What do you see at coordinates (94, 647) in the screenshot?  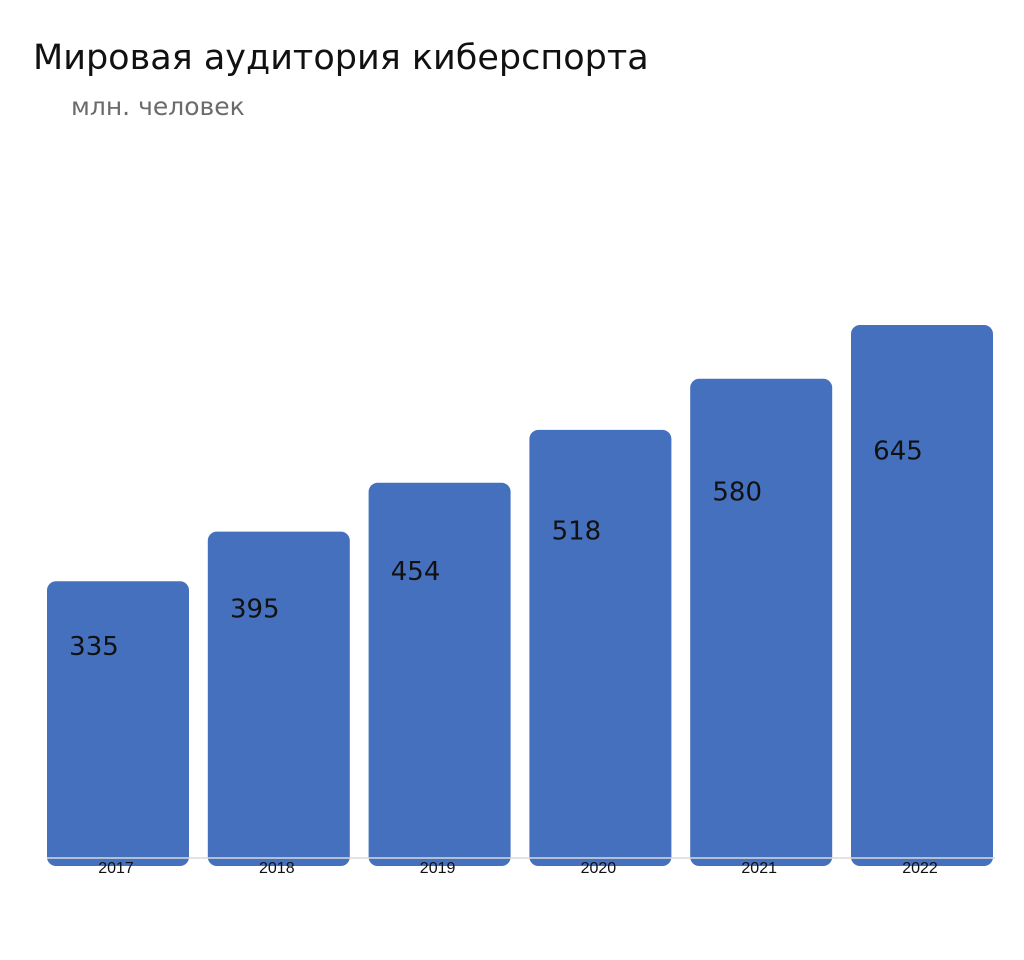 I see `value-label-2017: 335` at bounding box center [94, 647].